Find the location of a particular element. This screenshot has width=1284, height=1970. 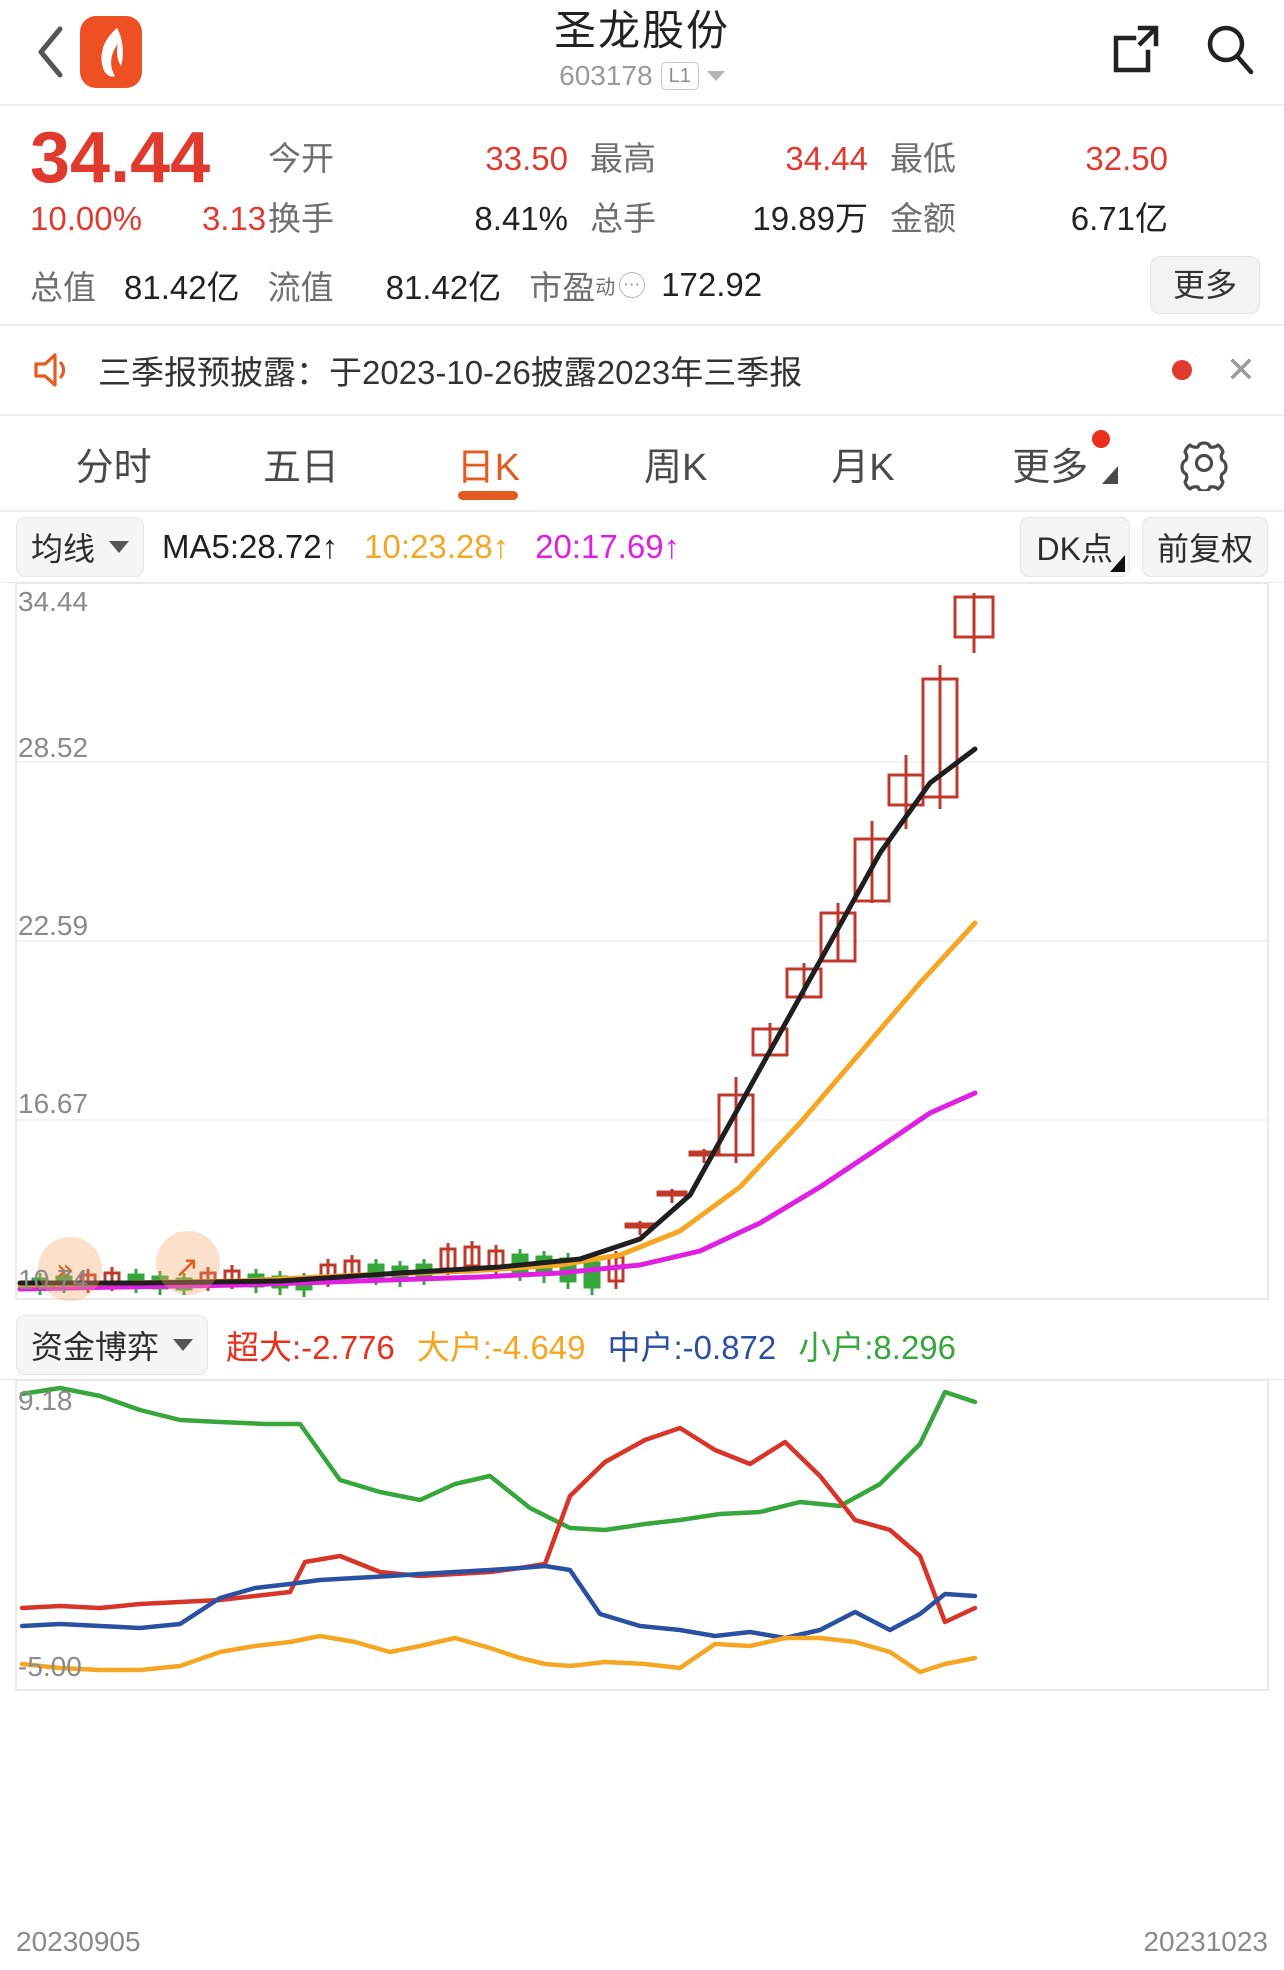

share-button is located at coordinates (1135, 52).